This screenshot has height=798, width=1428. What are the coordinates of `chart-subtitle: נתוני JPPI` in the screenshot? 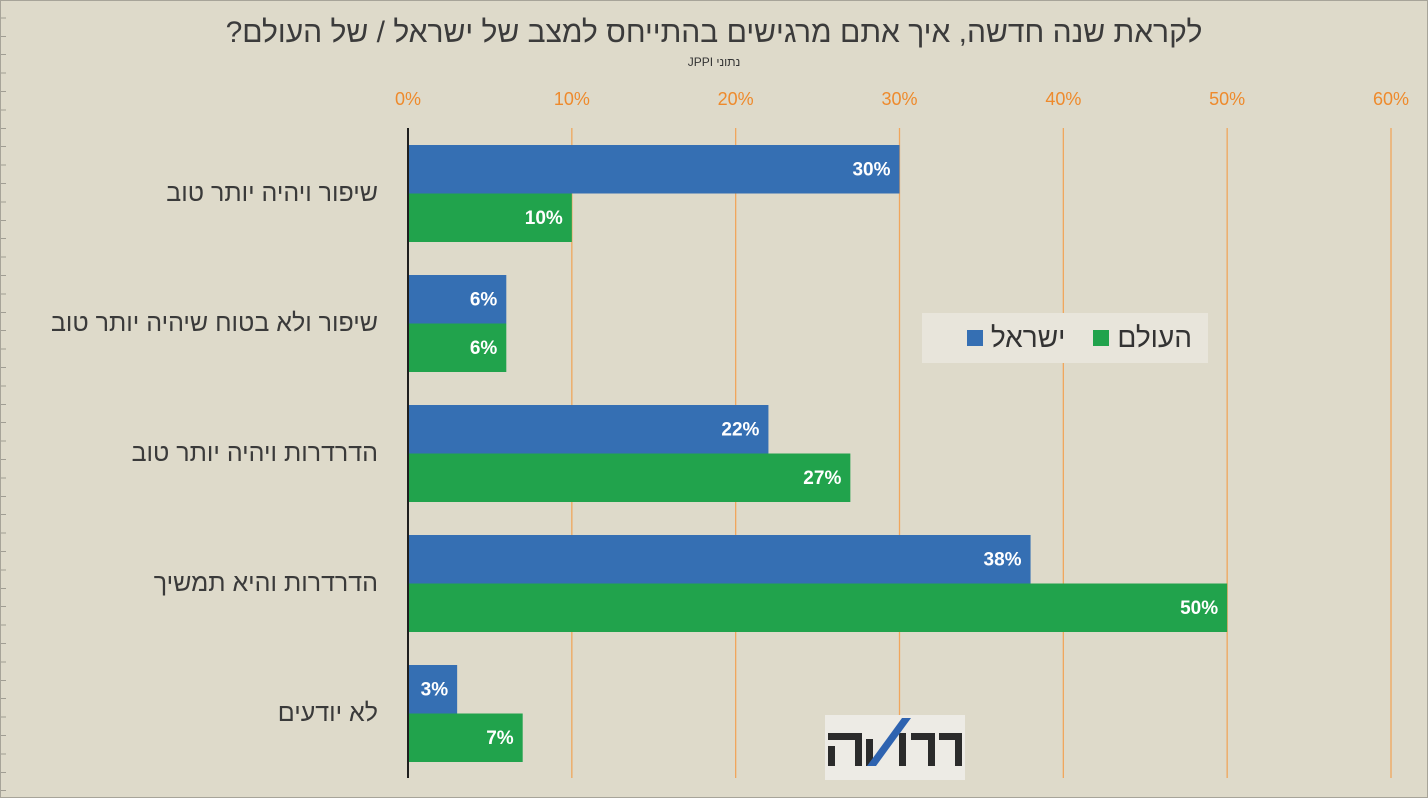 It's located at (714, 62).